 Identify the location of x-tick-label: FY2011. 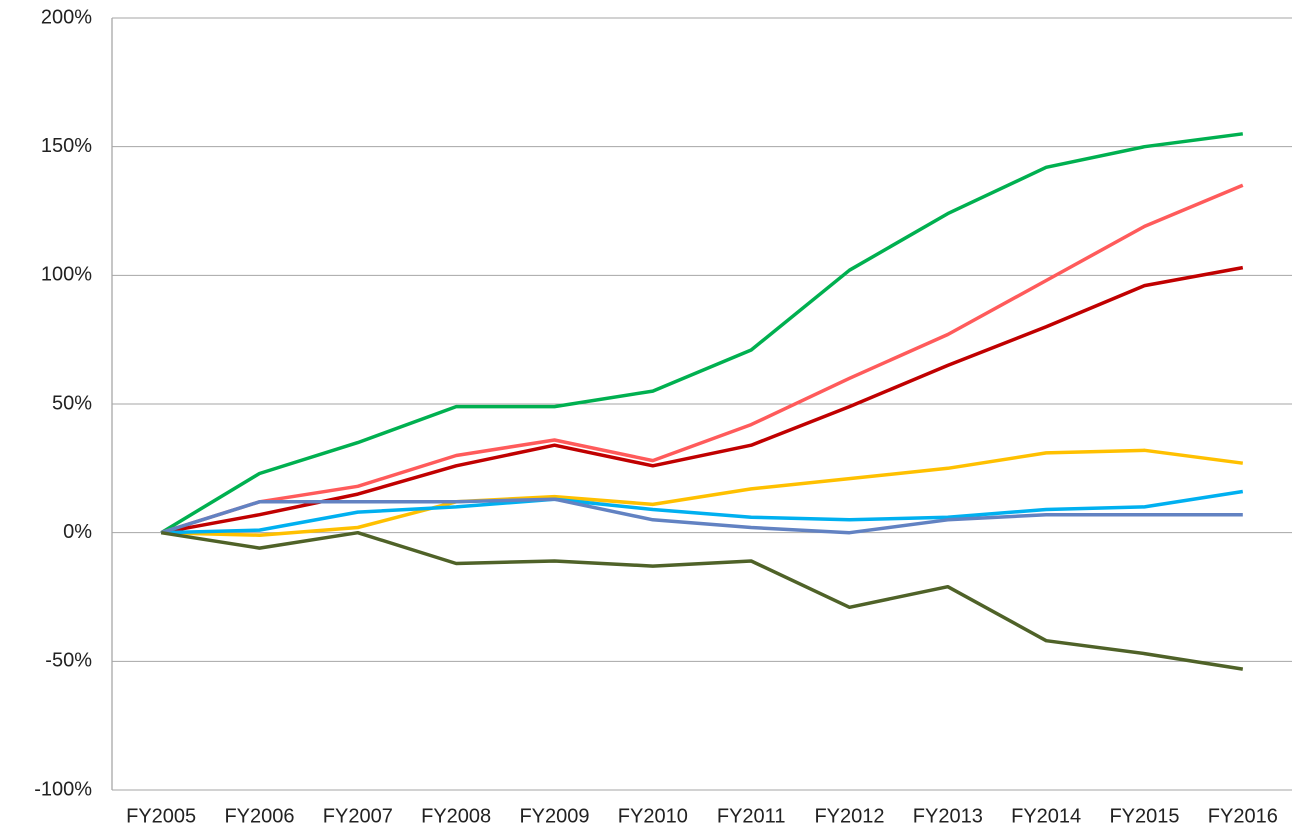
(751, 816).